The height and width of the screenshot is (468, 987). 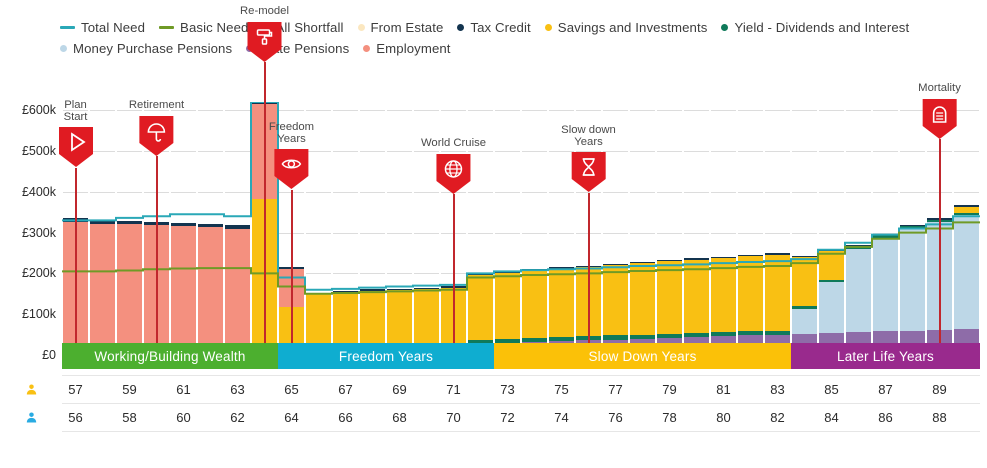 I want to click on legend-label: Employment, so click(x=413, y=48).